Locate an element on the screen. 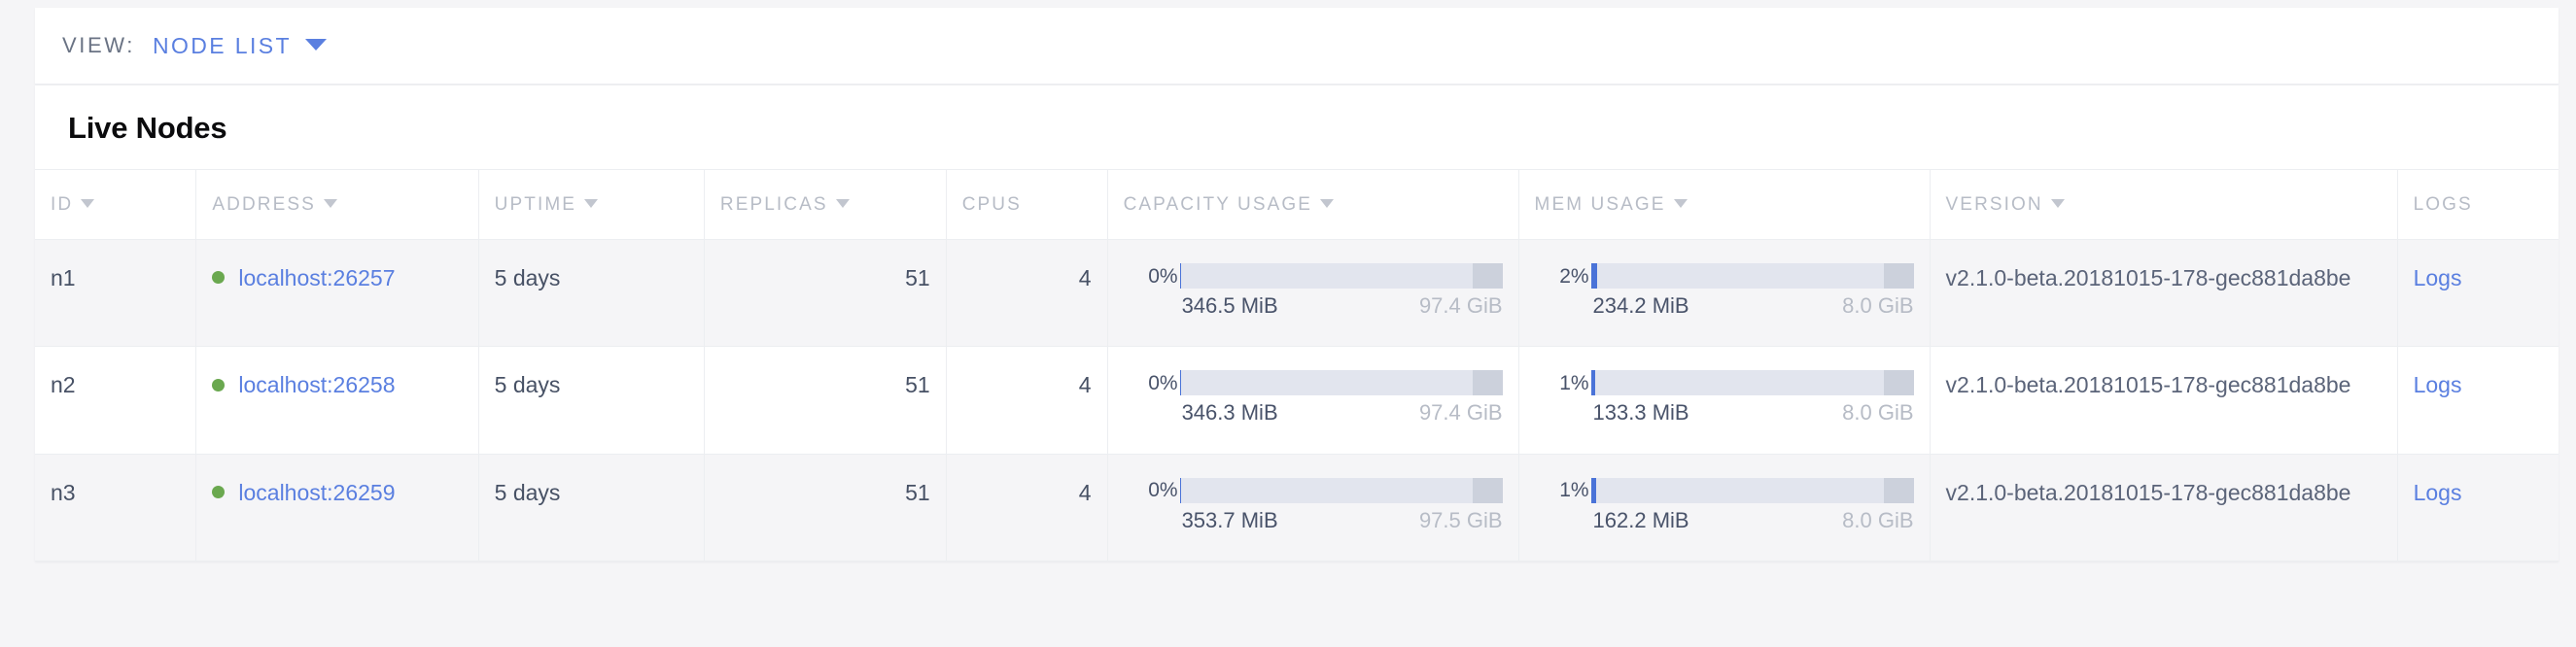 The image size is (2576, 647). column-header-label: UPTIME is located at coordinates (535, 204).